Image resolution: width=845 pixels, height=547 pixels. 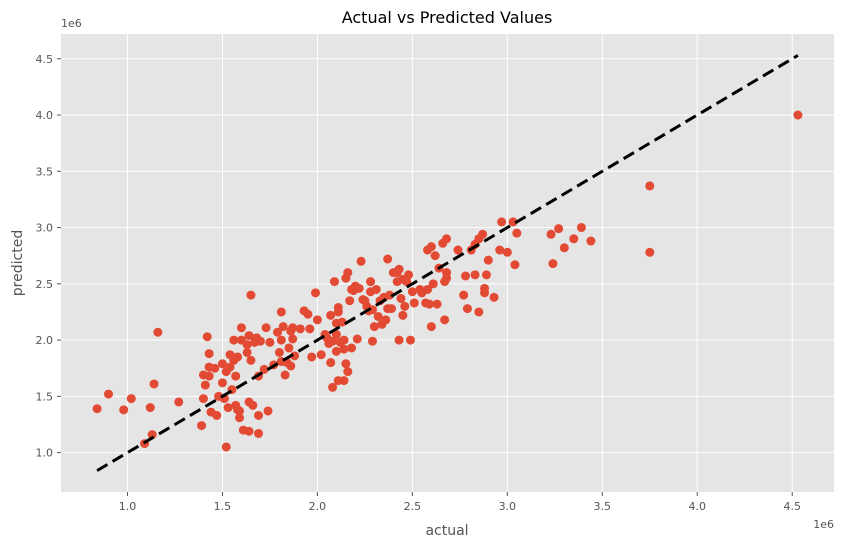 What do you see at coordinates (48, 256) in the screenshot?
I see `y-axis-ticks: 1.0 1.5 2.0 2.5 3.0 3.5 4.0 4.5` at bounding box center [48, 256].